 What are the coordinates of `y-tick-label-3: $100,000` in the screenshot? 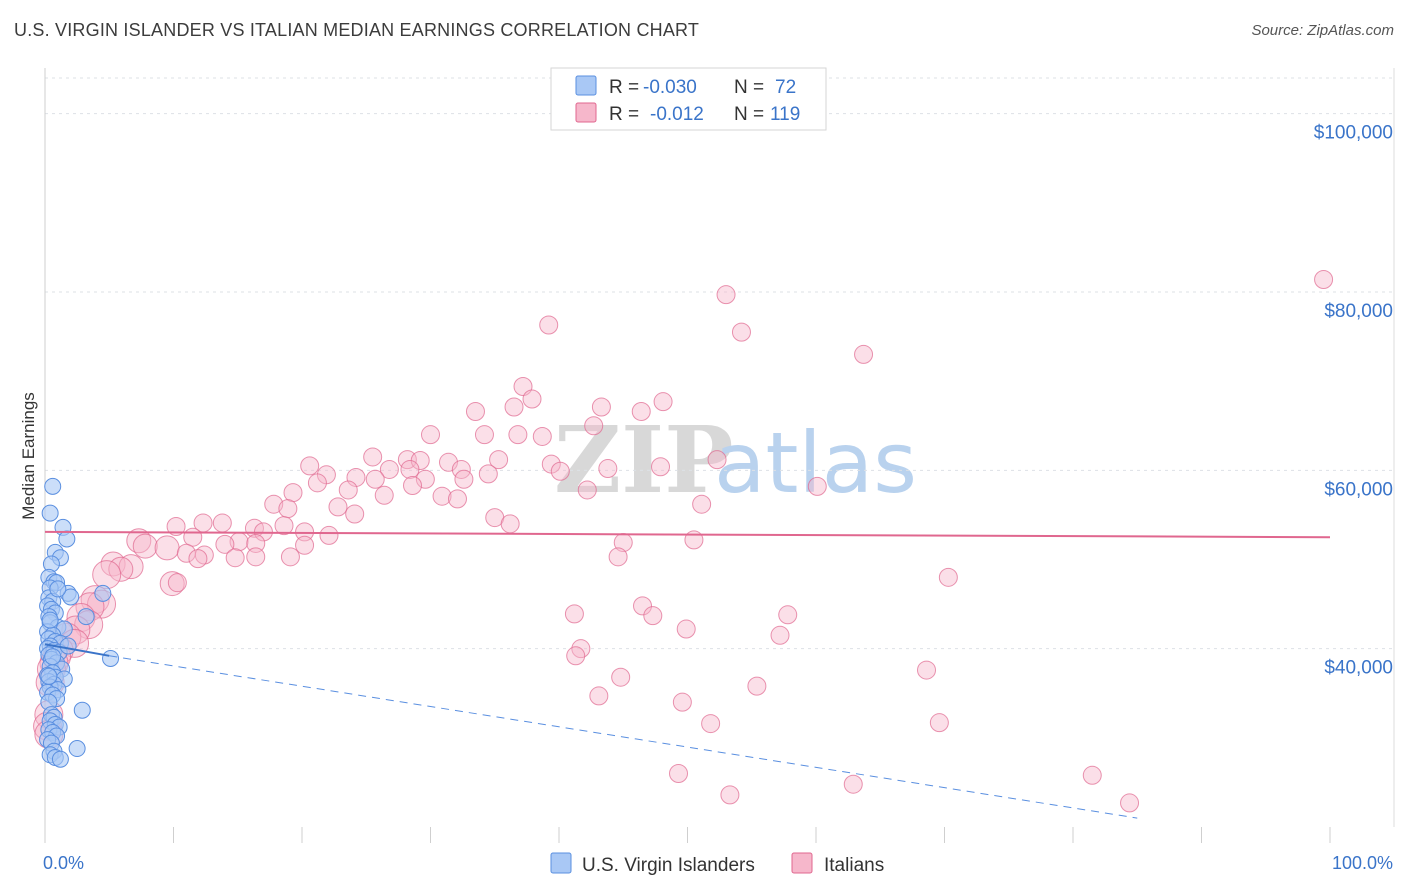 It's located at (1353, 133).